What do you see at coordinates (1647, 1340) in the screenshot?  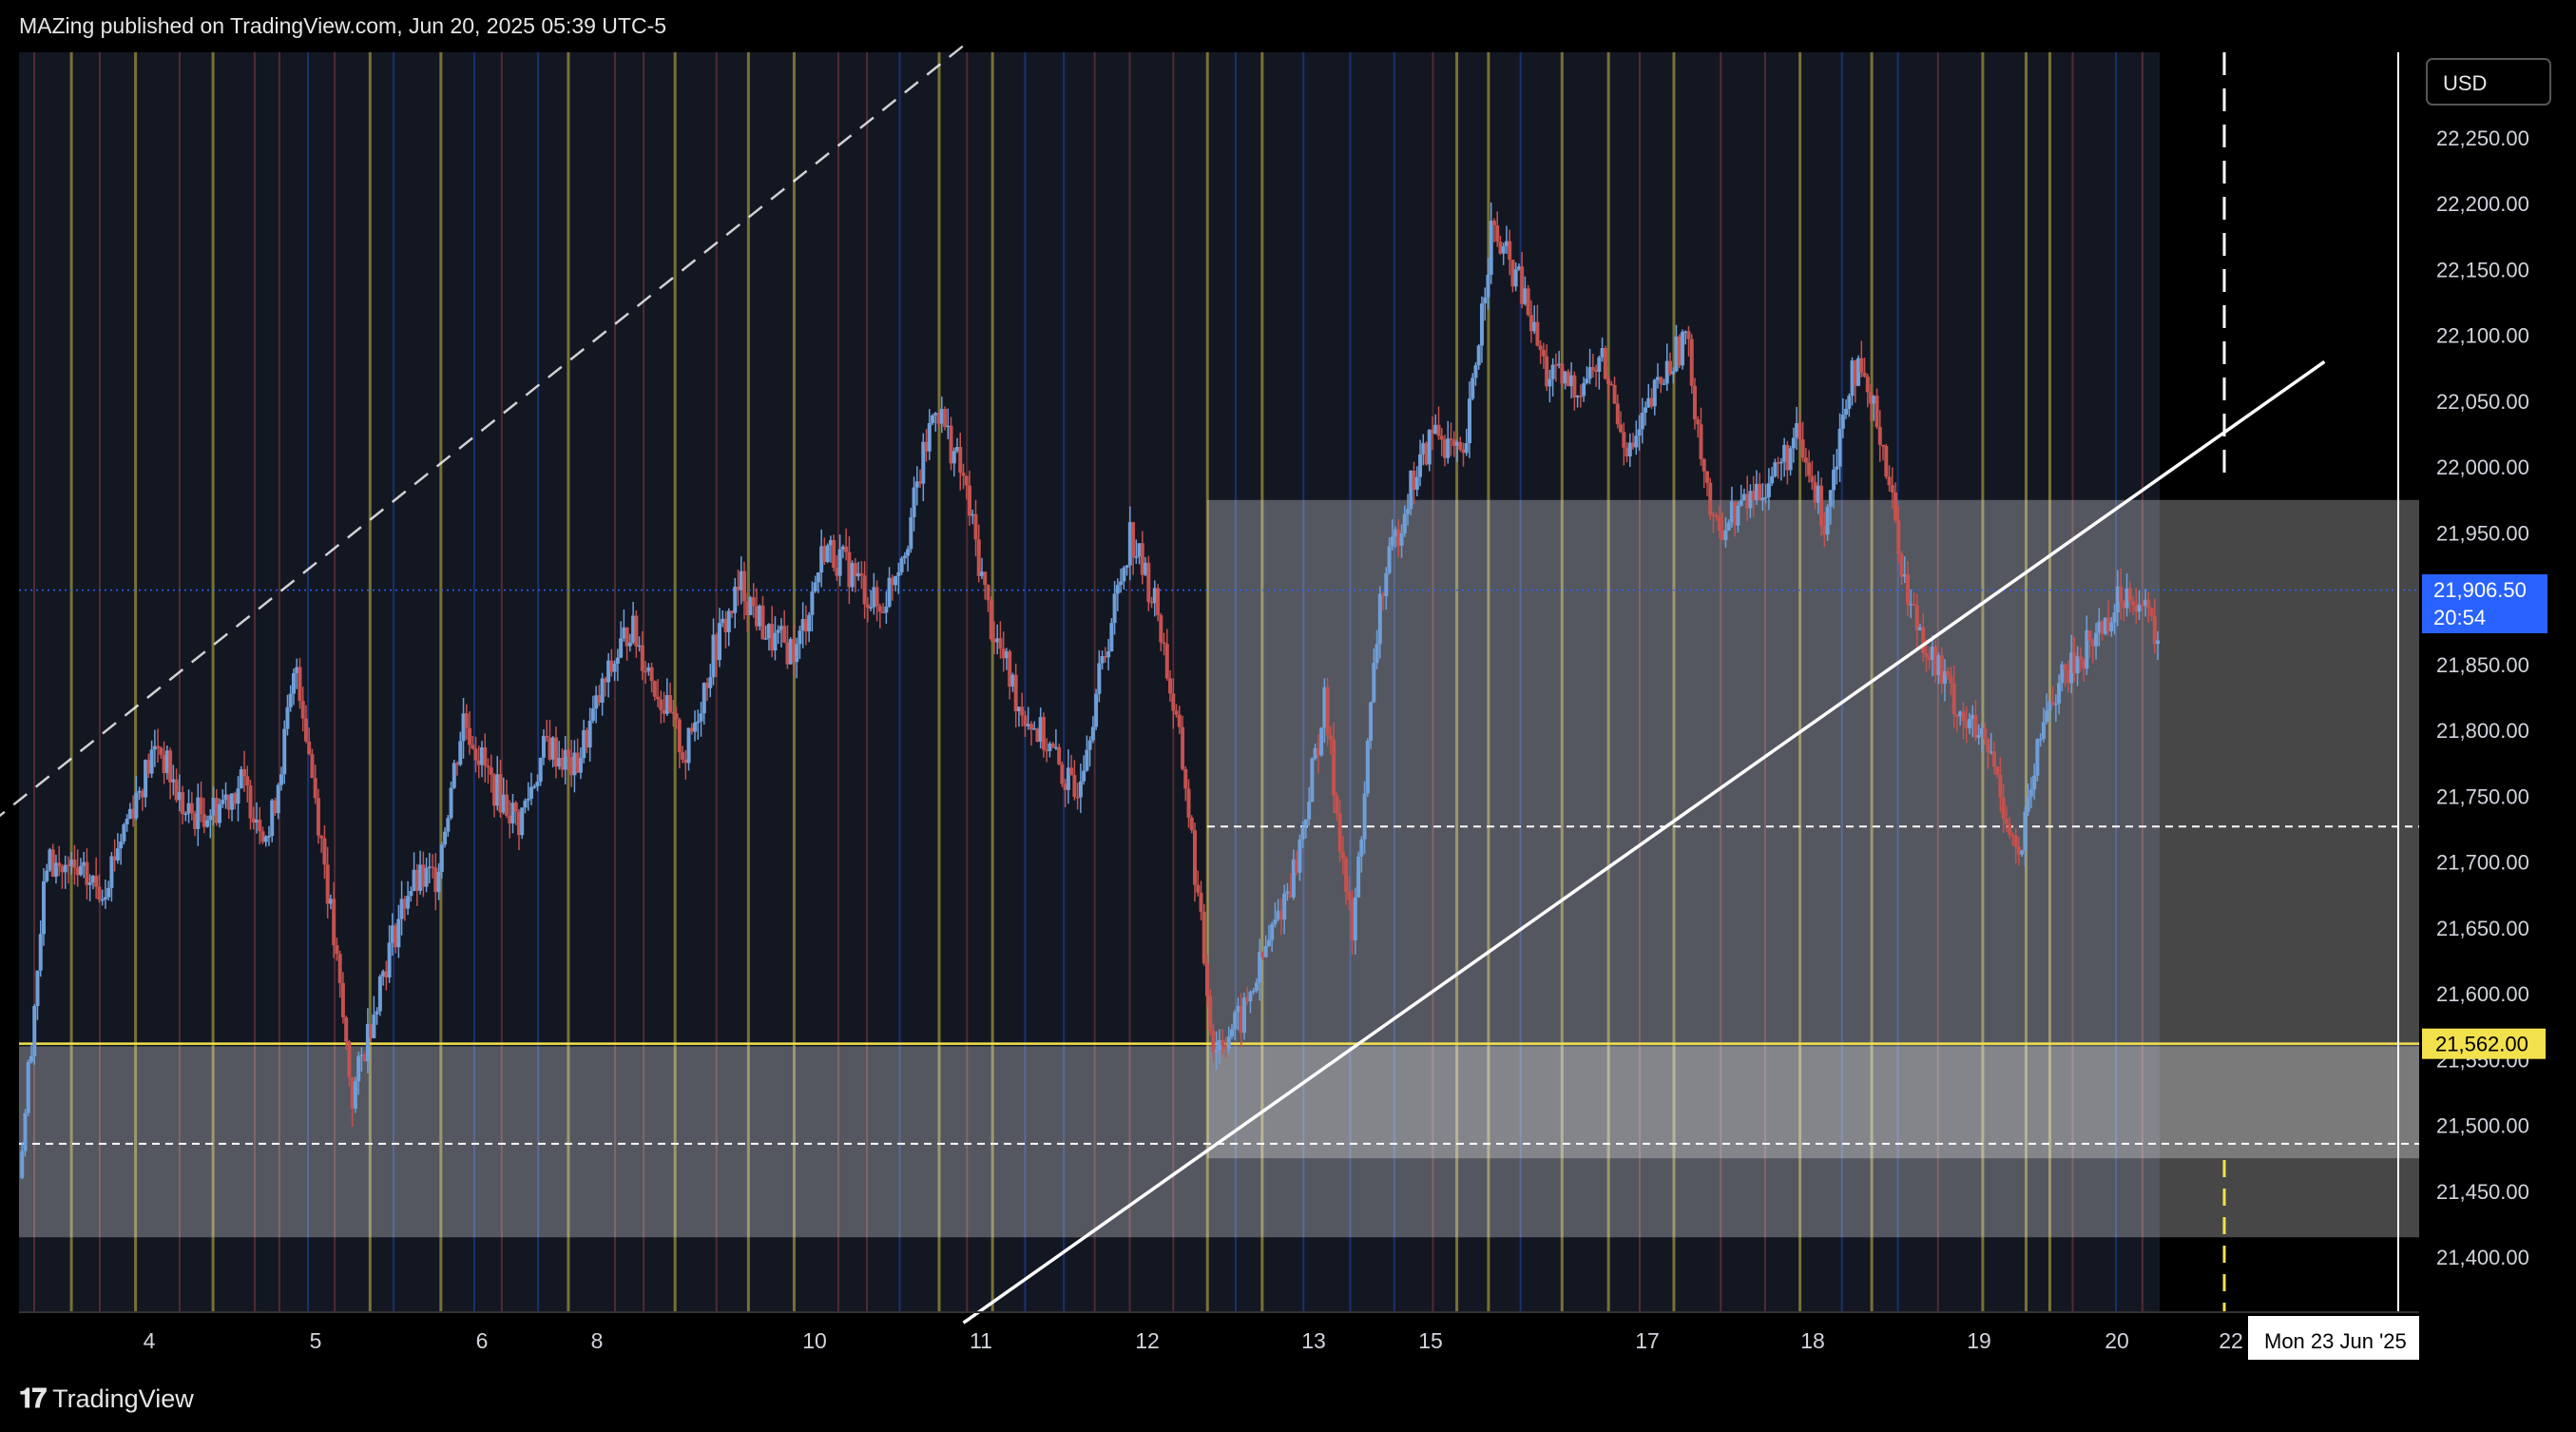 I see `time-tick-label: 17` at bounding box center [1647, 1340].